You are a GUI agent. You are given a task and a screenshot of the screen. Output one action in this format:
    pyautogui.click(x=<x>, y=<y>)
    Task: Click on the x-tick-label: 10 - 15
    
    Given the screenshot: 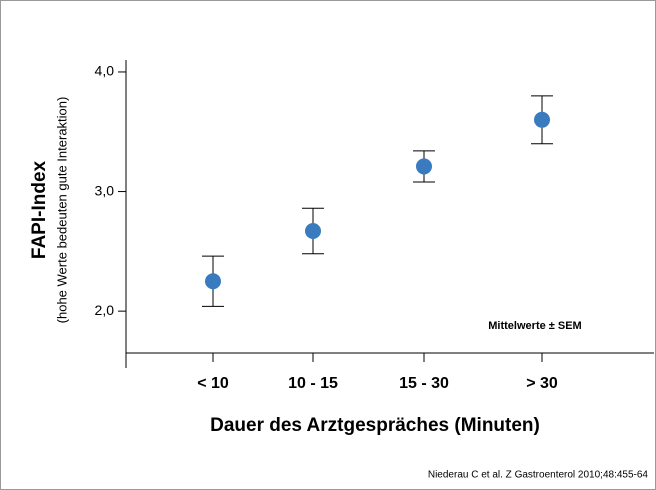 What is the action you would take?
    pyautogui.click(x=313, y=383)
    